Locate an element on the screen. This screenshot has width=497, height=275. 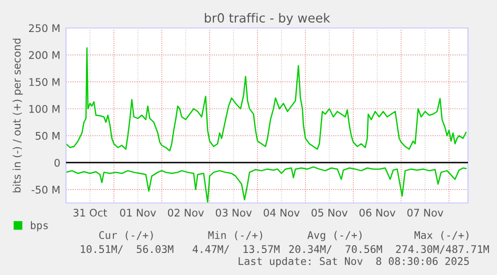
text: 274.30M/487.71M is located at coordinates (442, 249).